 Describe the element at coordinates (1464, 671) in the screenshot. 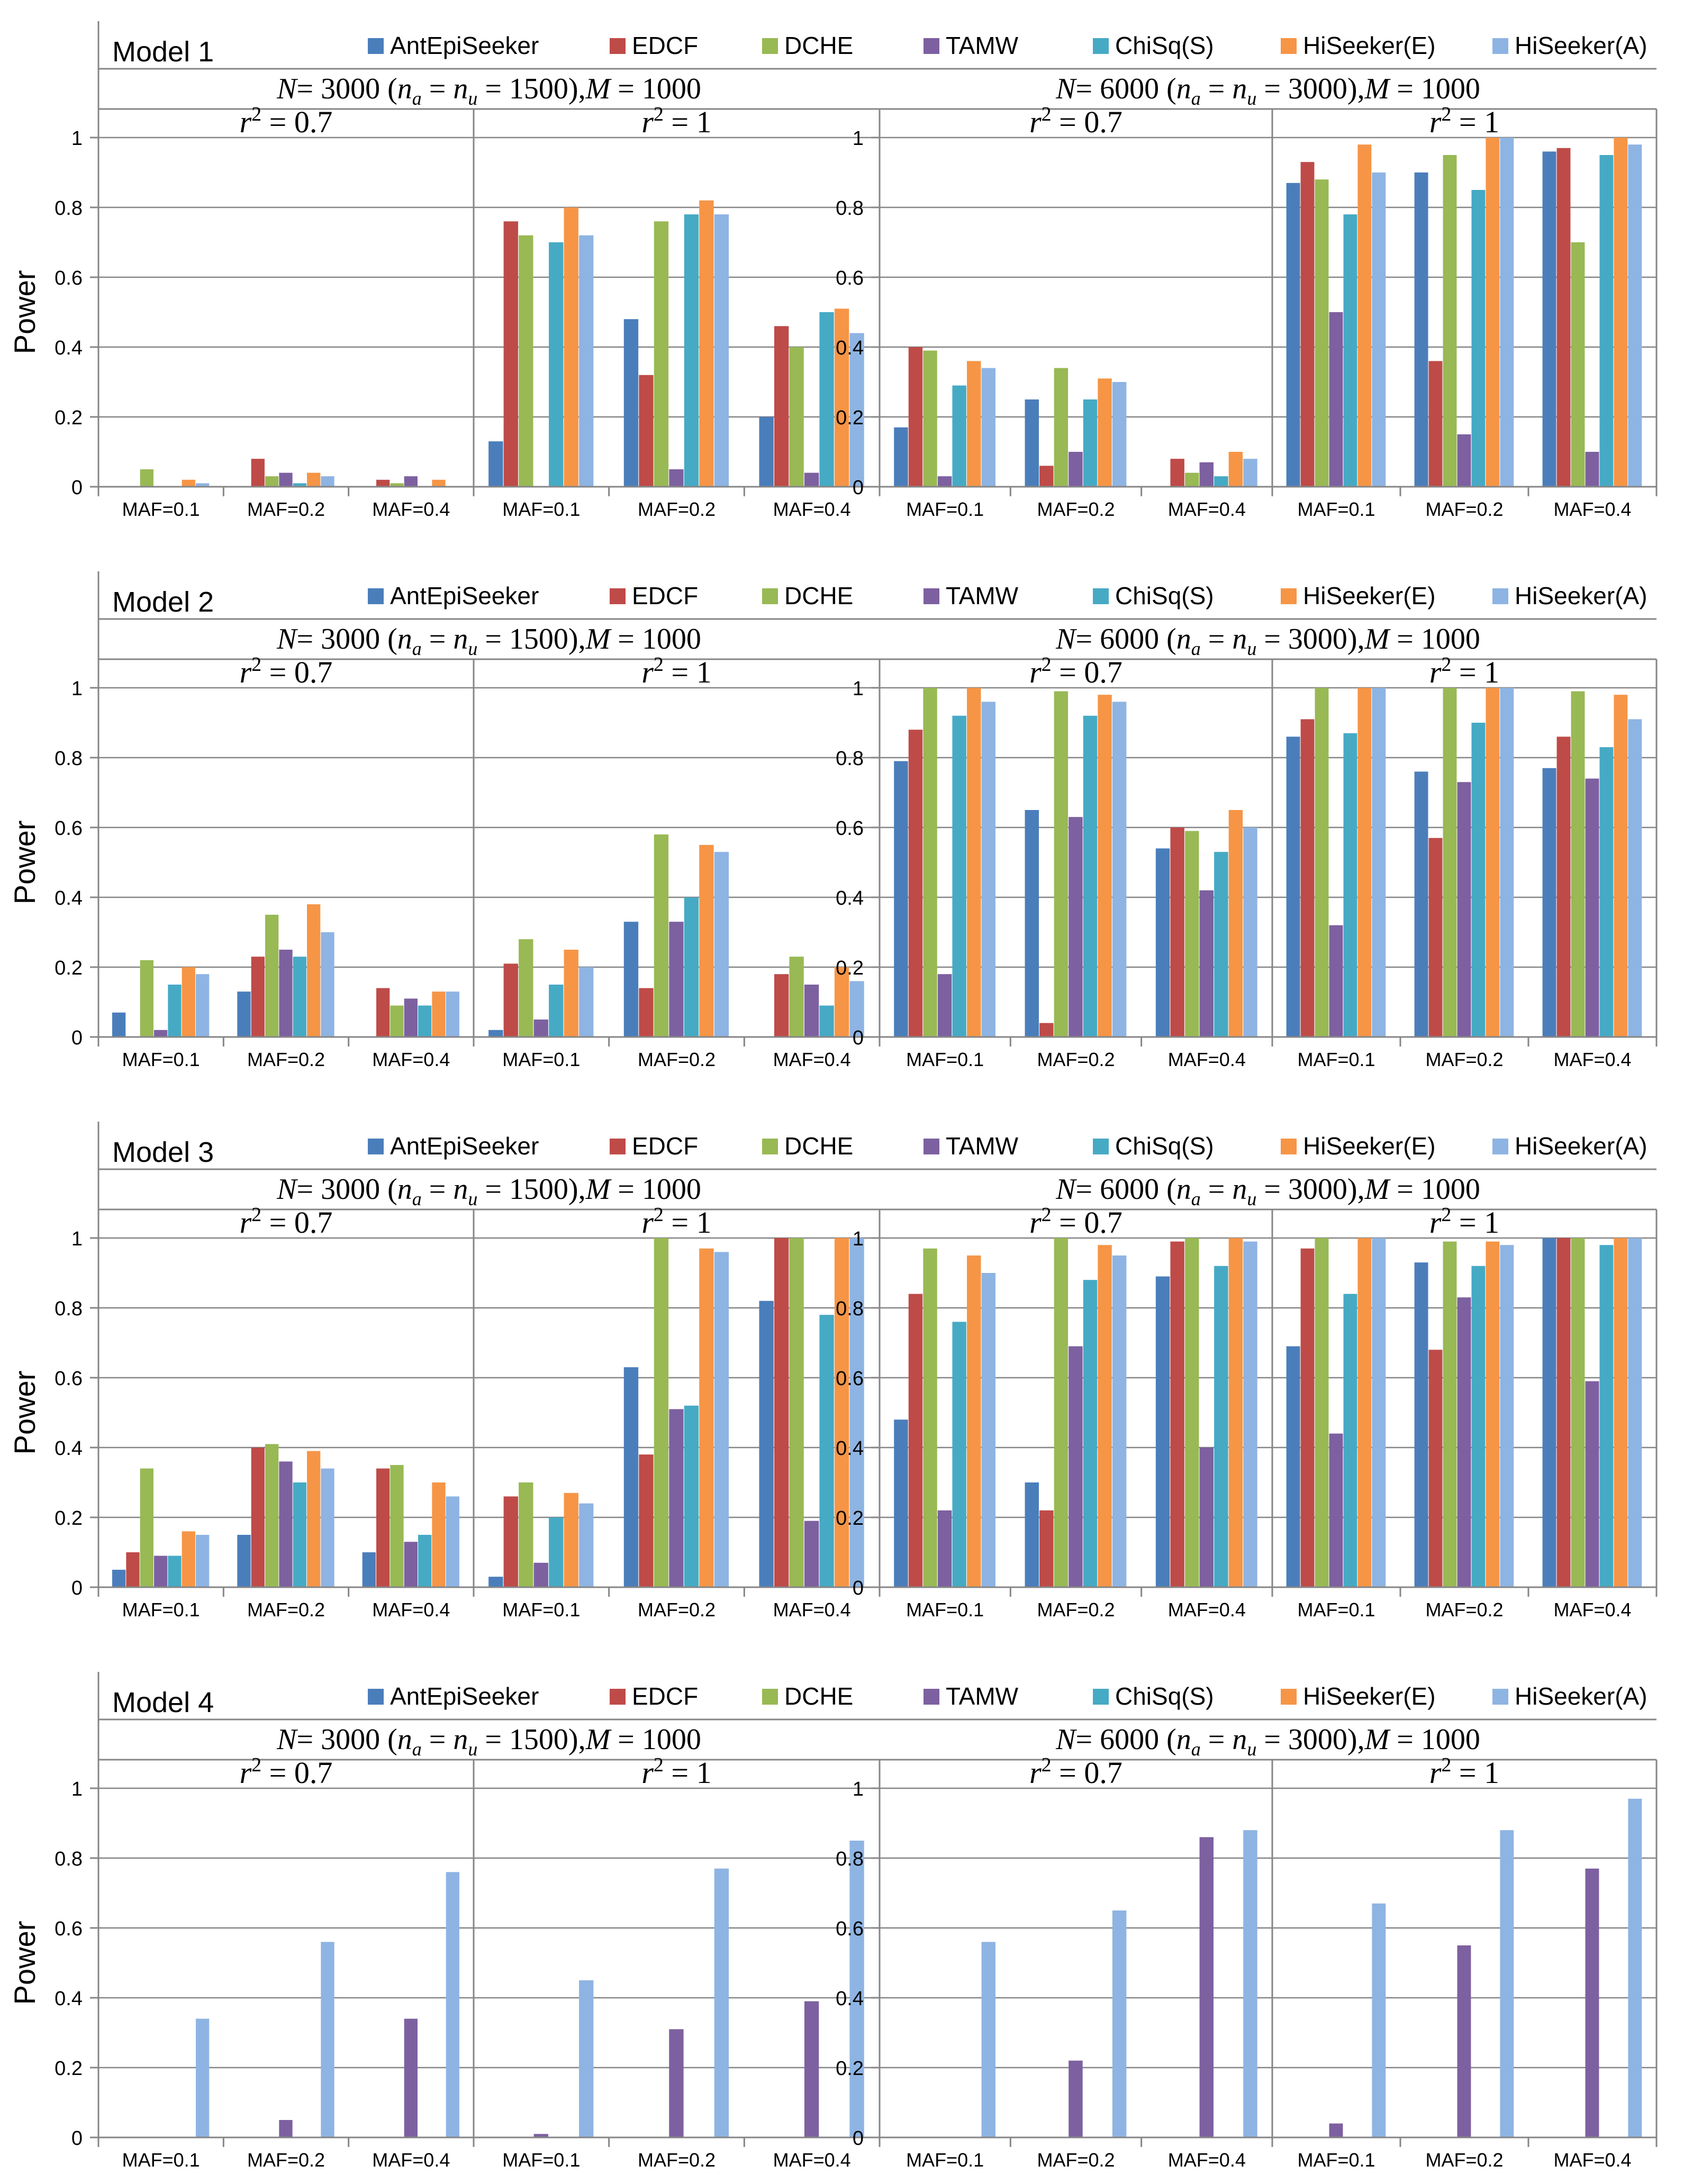

I see `r-squared-label: r2 = 1` at that location.